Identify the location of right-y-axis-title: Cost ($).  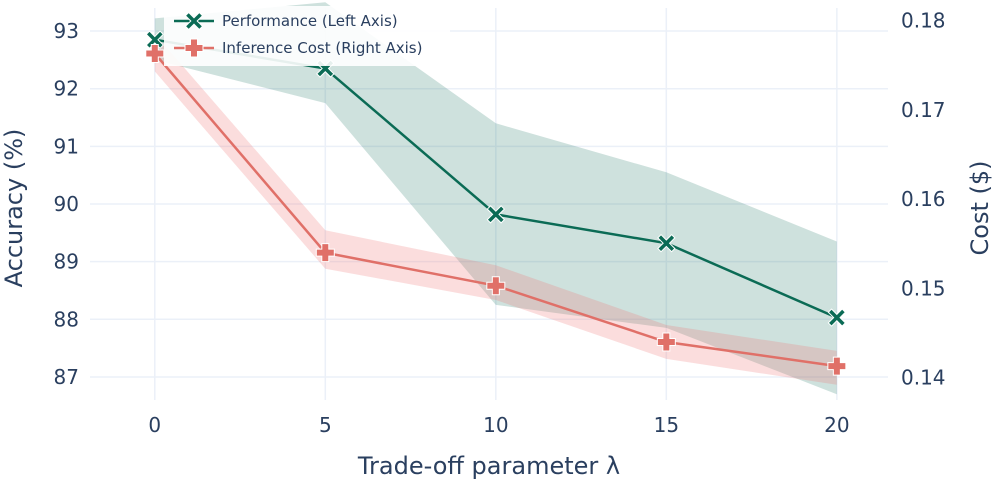
(980, 208).